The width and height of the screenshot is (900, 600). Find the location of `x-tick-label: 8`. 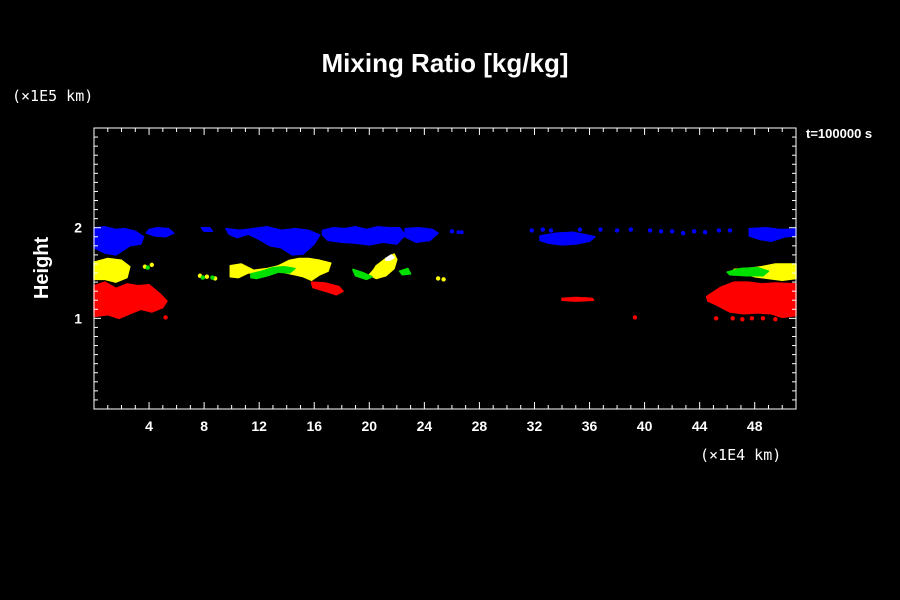

x-tick-label: 8 is located at coordinates (204, 426).